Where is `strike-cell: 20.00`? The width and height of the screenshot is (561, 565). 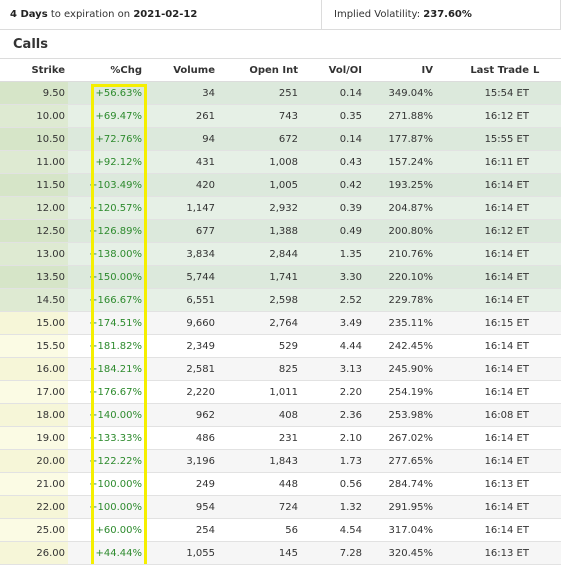 strike-cell: 20.00 is located at coordinates (50, 461).